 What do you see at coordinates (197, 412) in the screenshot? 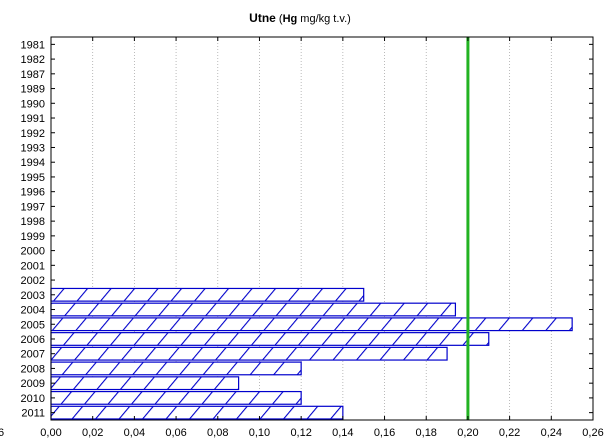
I see `bar-2011` at bounding box center [197, 412].